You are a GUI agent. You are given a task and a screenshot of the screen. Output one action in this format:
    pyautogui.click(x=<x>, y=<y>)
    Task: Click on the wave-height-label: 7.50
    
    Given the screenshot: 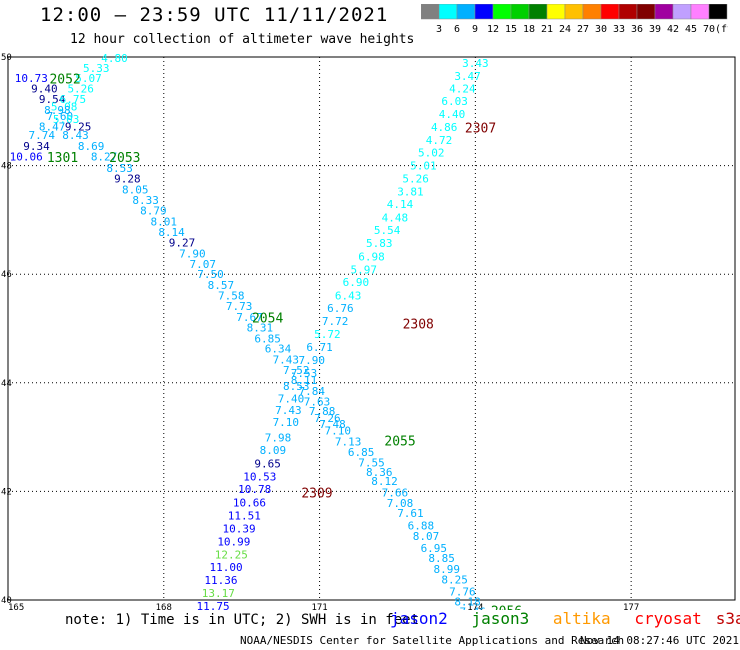 What is the action you would take?
    pyautogui.click(x=210, y=274)
    